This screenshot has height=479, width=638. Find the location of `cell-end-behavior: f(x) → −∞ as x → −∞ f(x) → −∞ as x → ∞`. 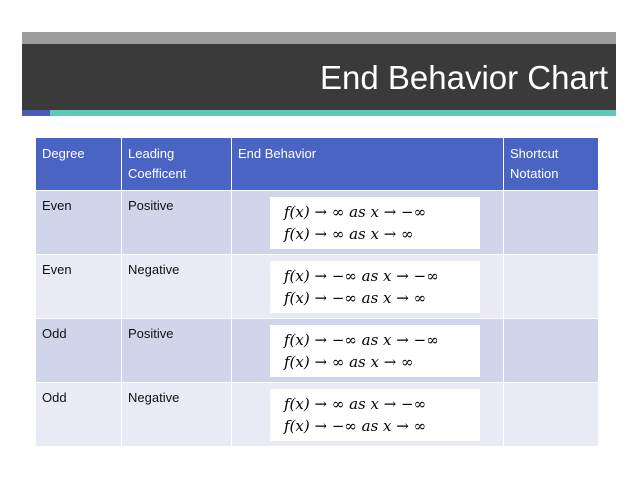

cell-end-behavior: f(x) → −∞ as x → −∞ f(x) → −∞ as x → ∞ is located at coordinates (367, 286).